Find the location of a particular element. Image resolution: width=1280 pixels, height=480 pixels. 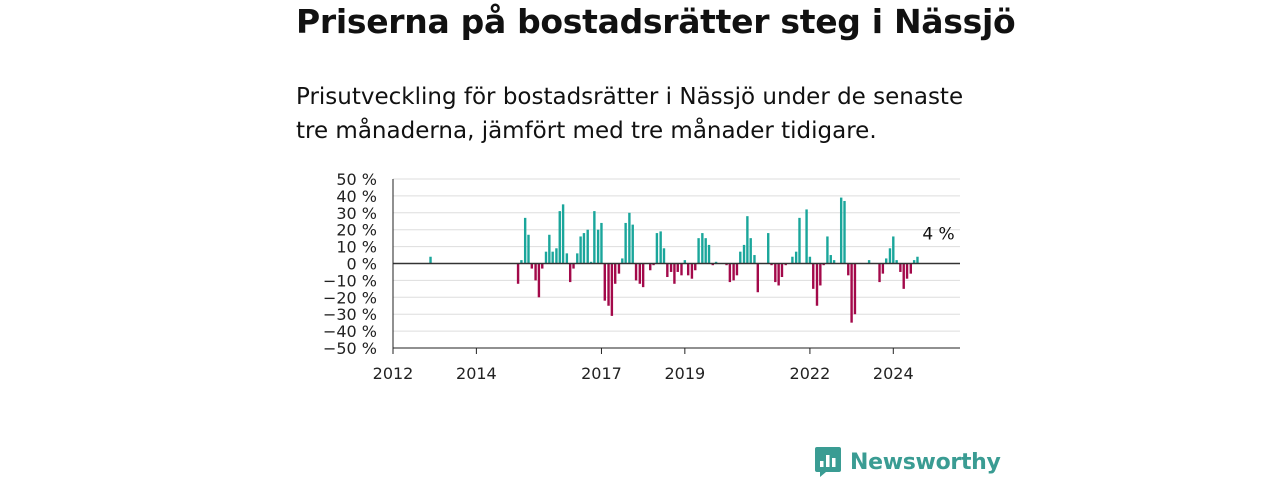

y-tick-label: −50 % is located at coordinates (350, 348).